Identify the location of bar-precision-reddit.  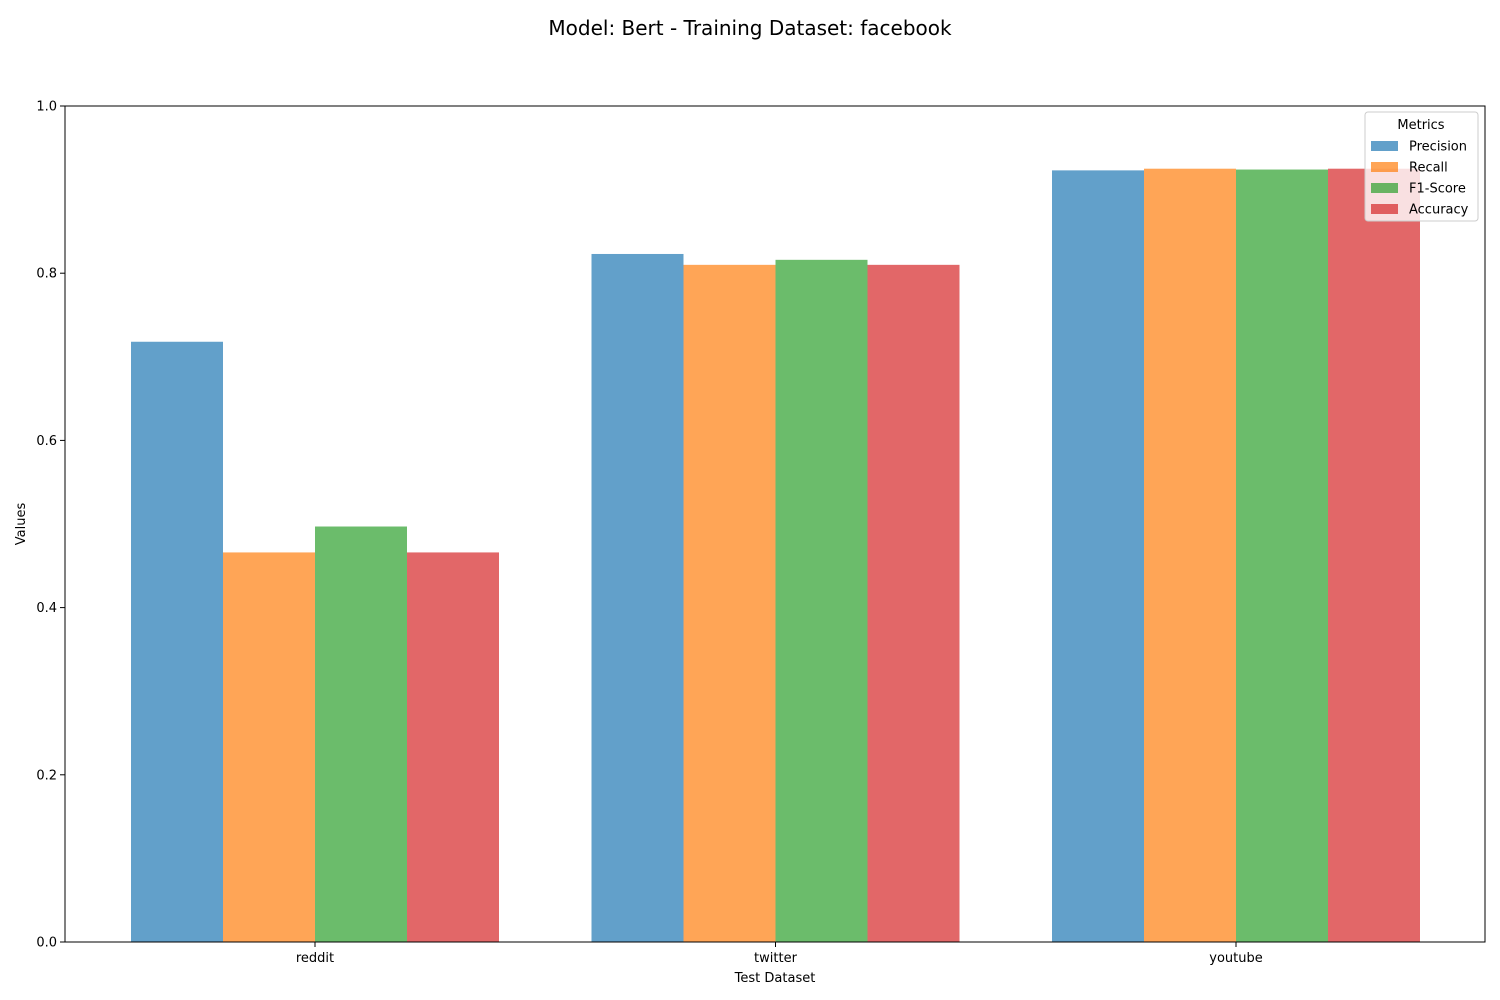
(177, 641).